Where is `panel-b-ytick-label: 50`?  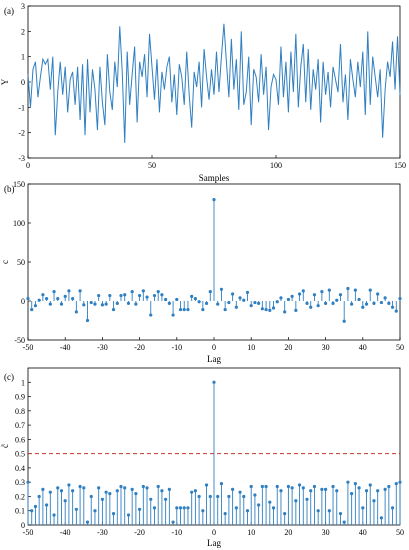
panel-b-ytick-label: 50 is located at coordinates (21, 262).